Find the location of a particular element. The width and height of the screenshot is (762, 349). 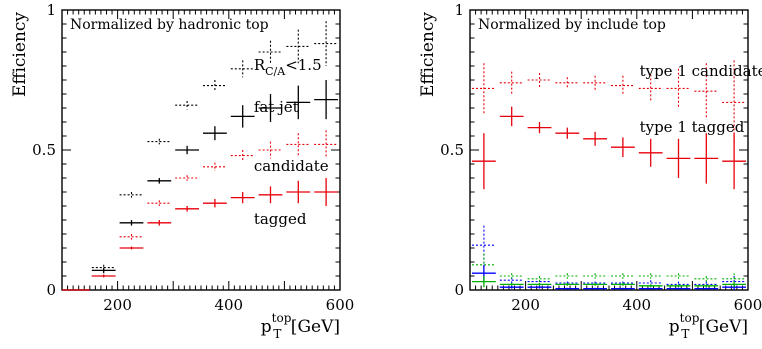

series-label: RC/A<1.5 is located at coordinates (288, 67).